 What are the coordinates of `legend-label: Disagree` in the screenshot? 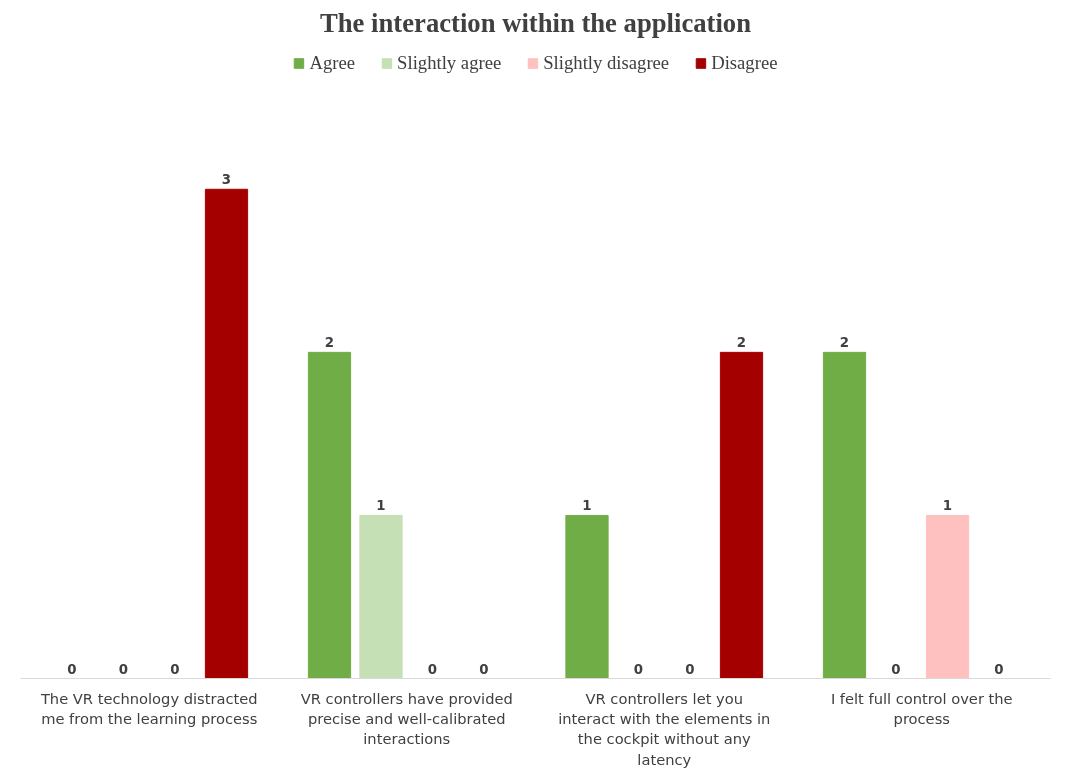 It's located at (744, 63).